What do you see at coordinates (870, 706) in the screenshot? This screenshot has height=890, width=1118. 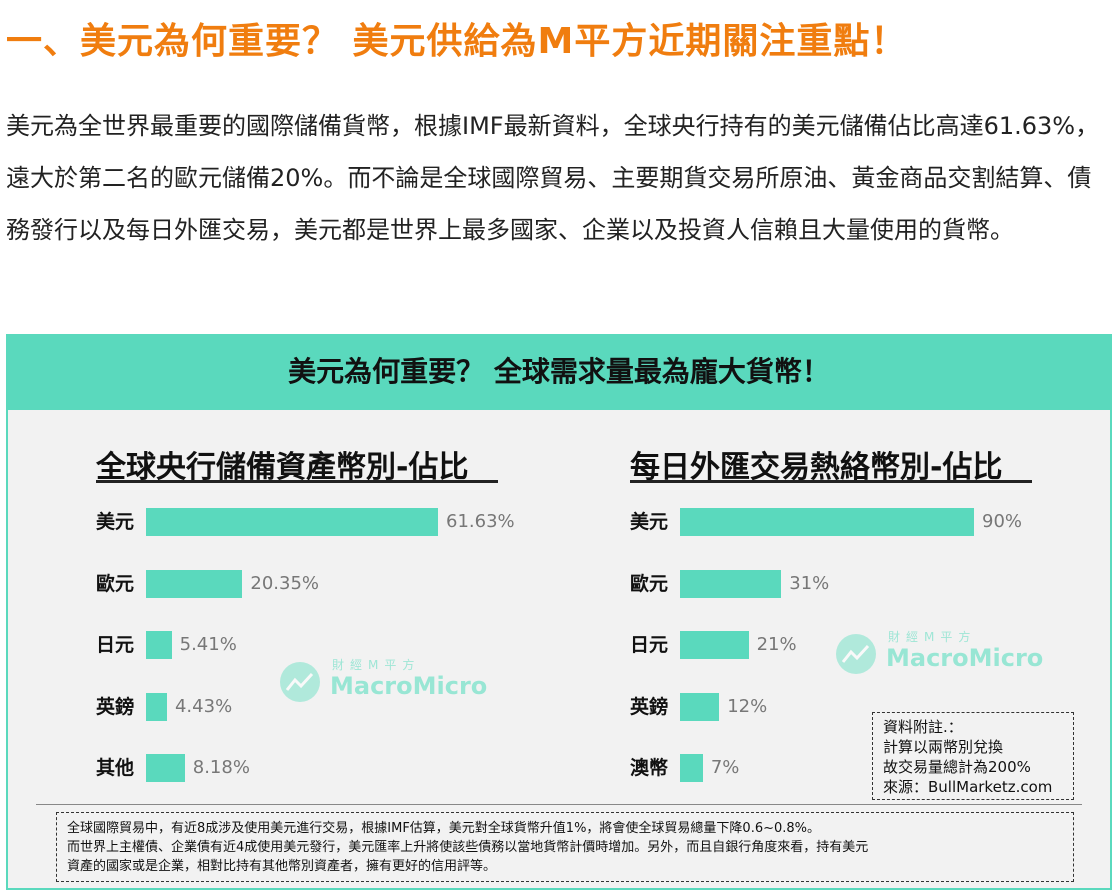 I see `bar-row: 英鎊 12%` at bounding box center [870, 706].